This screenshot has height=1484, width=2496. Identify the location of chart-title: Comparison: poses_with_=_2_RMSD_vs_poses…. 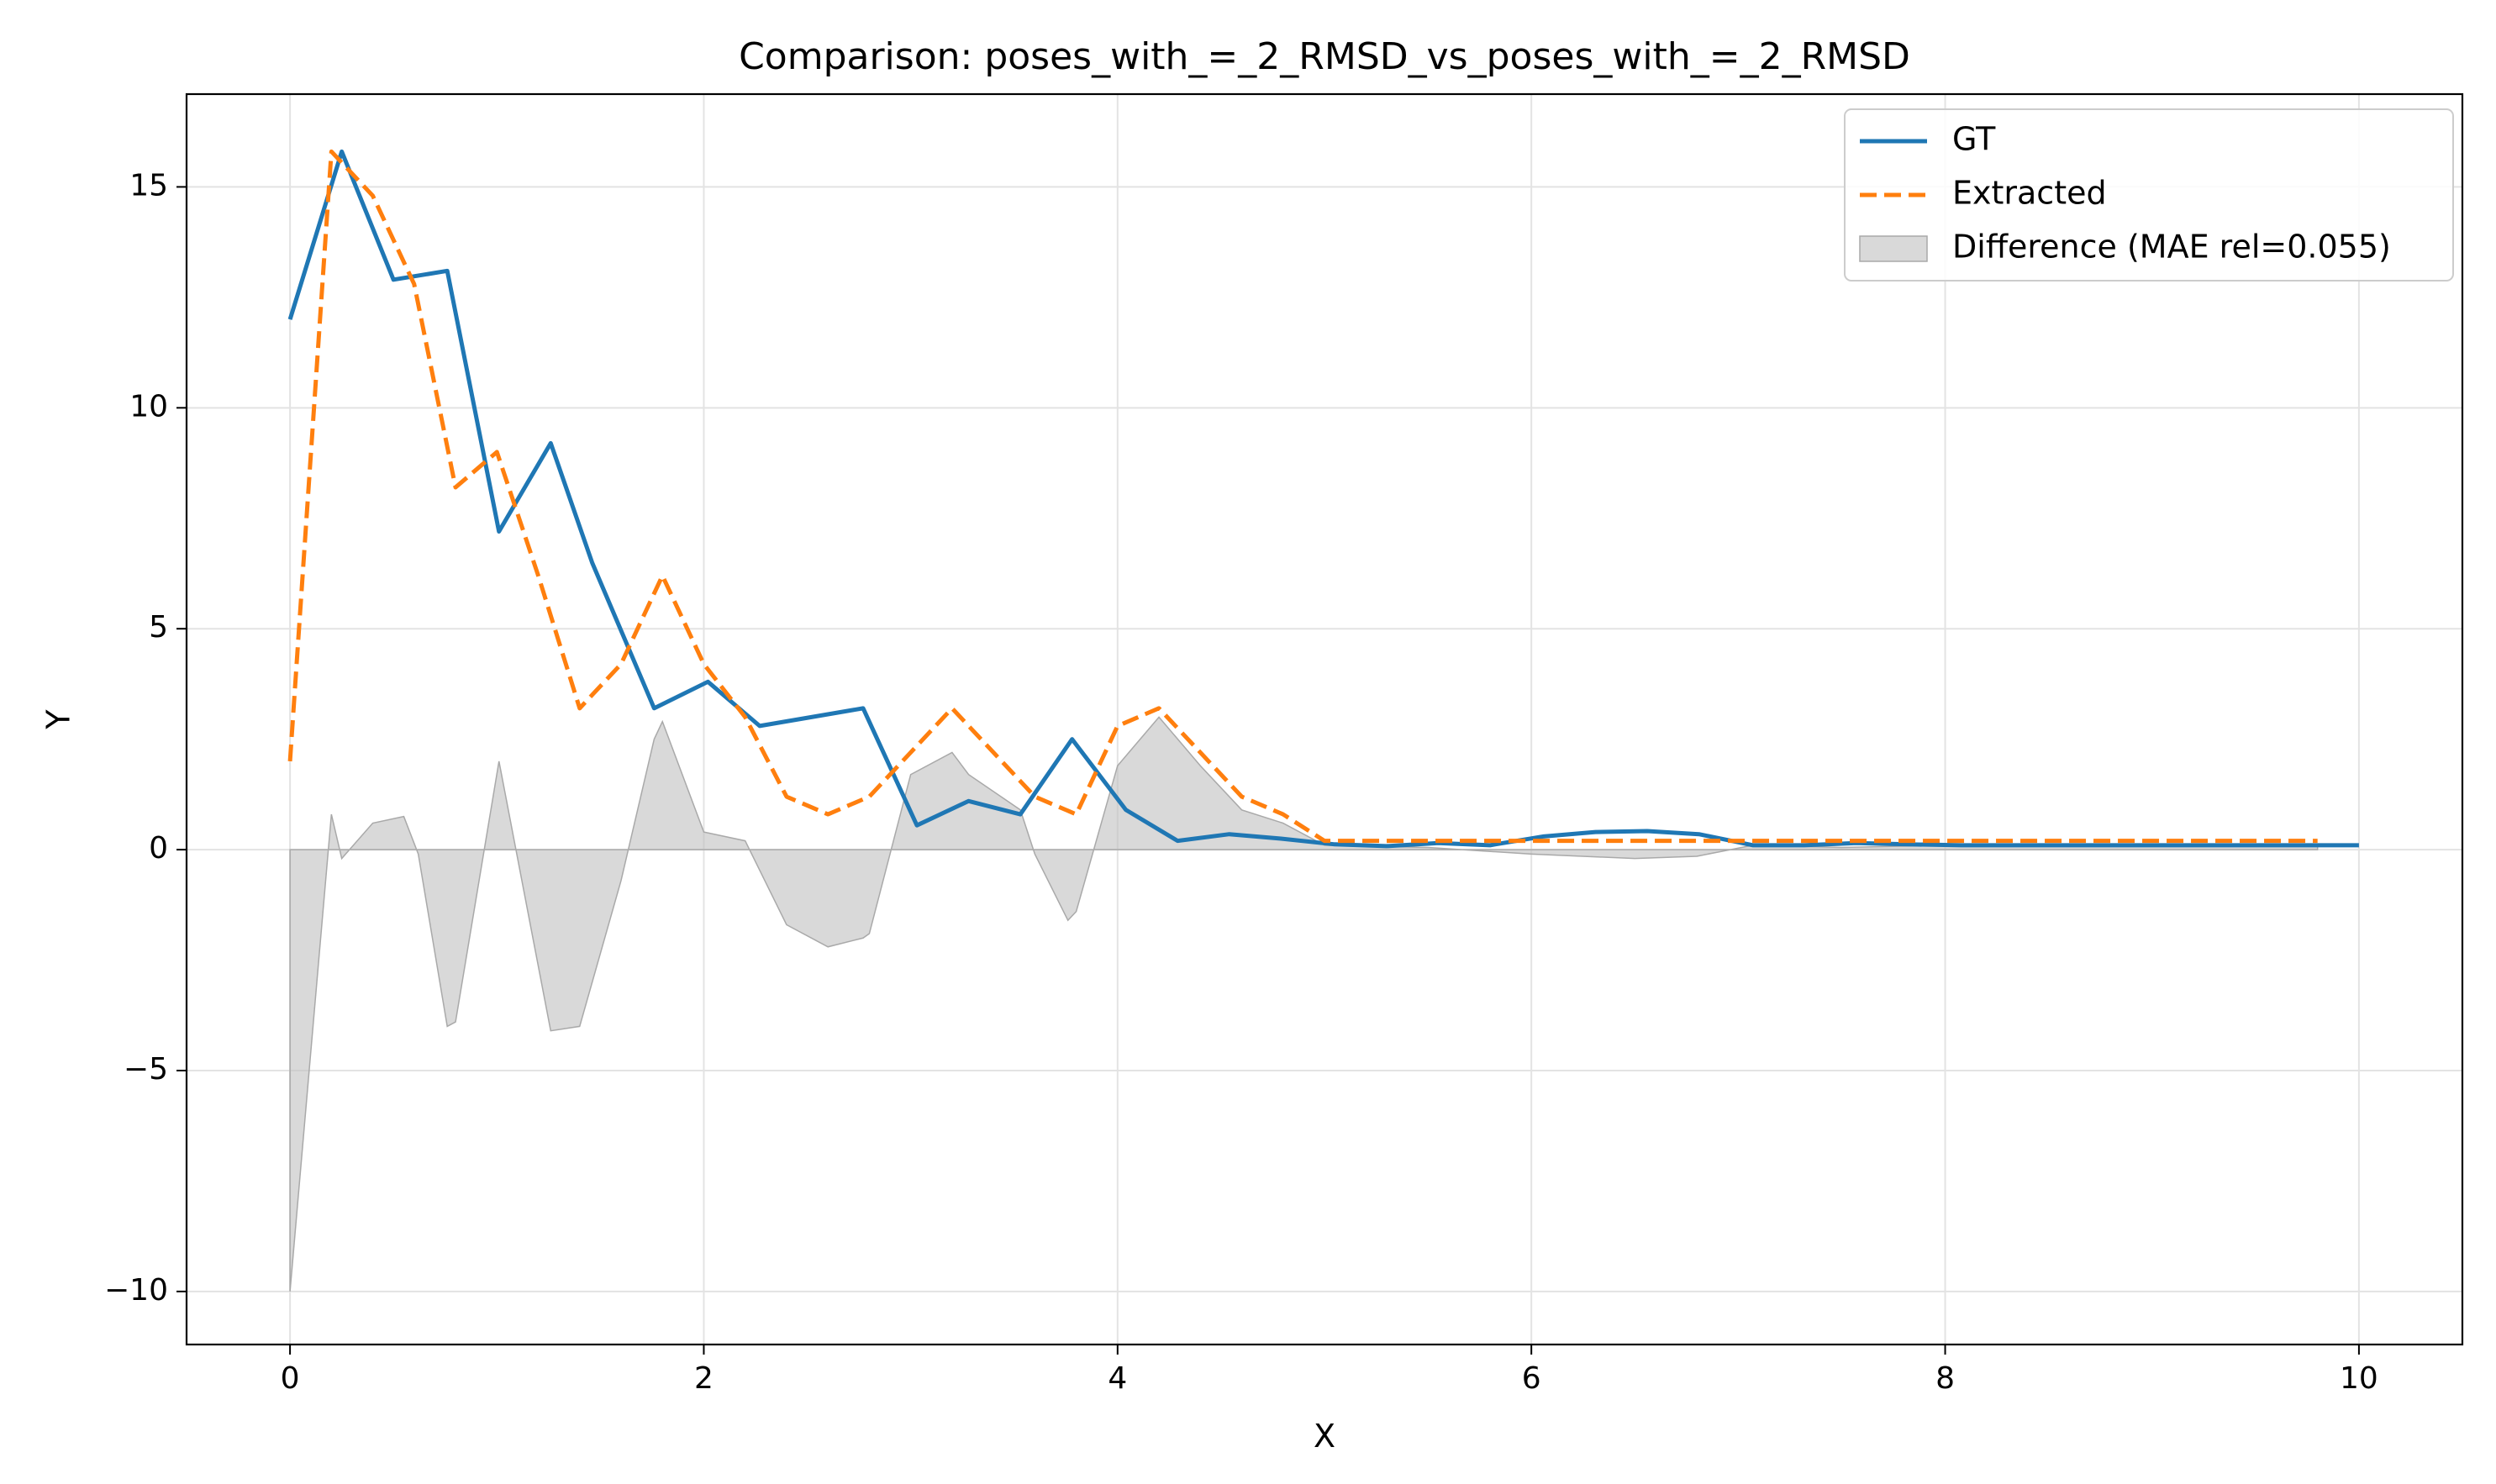
(1324, 56).